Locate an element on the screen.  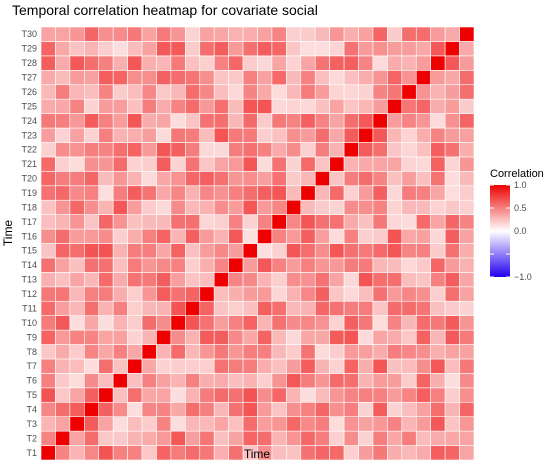
y-tick-label: T25 is located at coordinates (29, 106).